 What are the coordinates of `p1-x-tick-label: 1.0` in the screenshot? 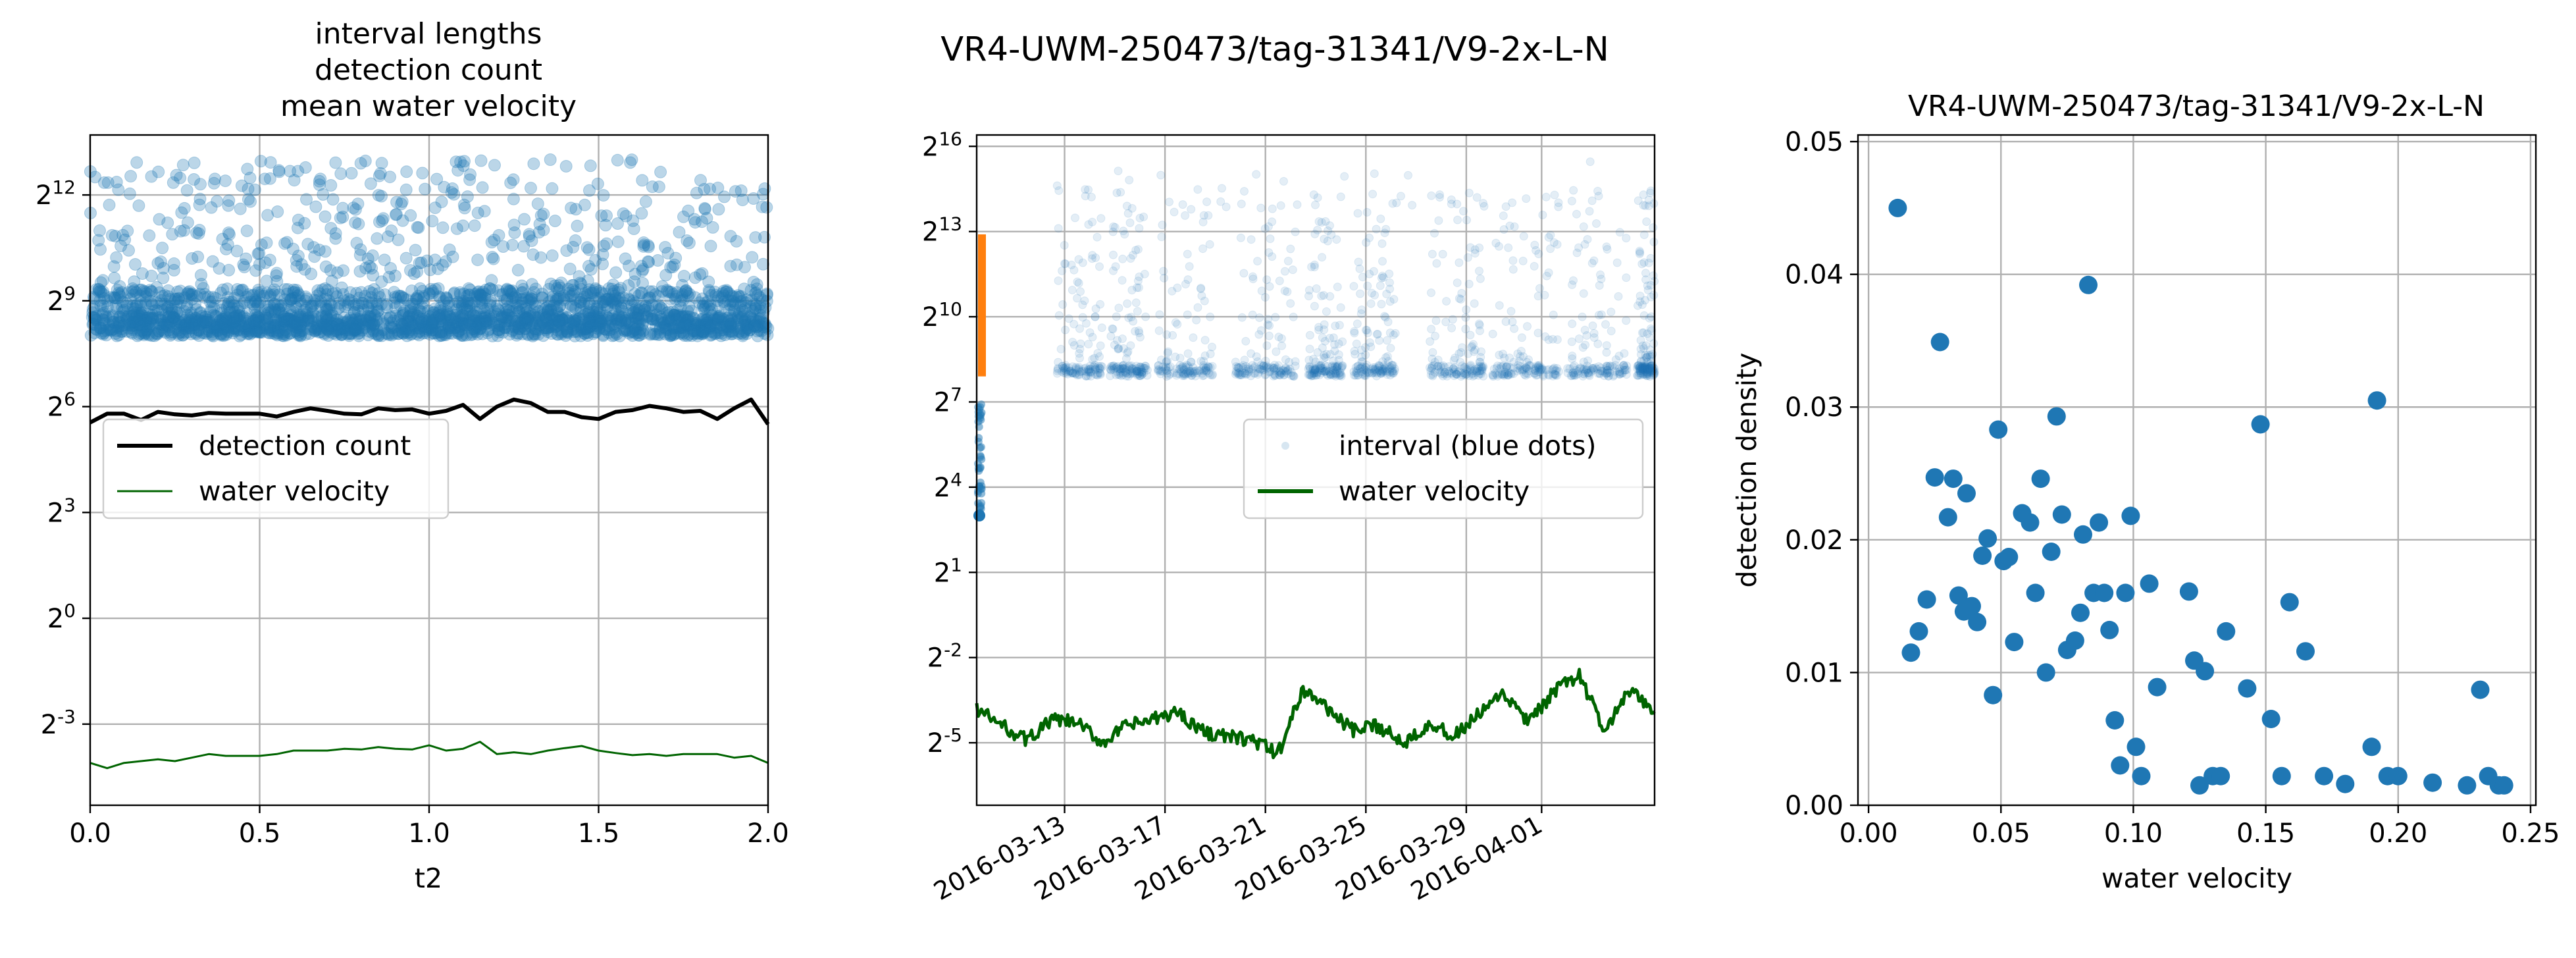 It's located at (429, 833).